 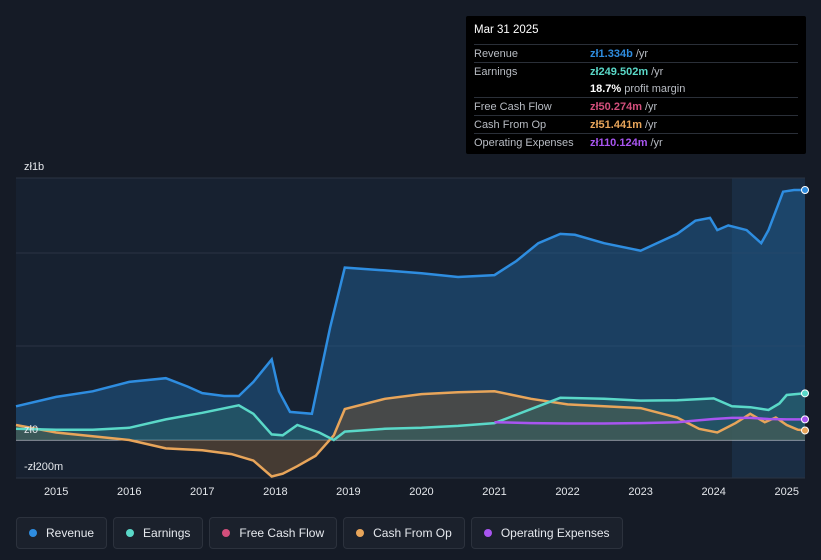 What do you see at coordinates (421, 492) in the screenshot?
I see `x-tick-label: 2020` at bounding box center [421, 492].